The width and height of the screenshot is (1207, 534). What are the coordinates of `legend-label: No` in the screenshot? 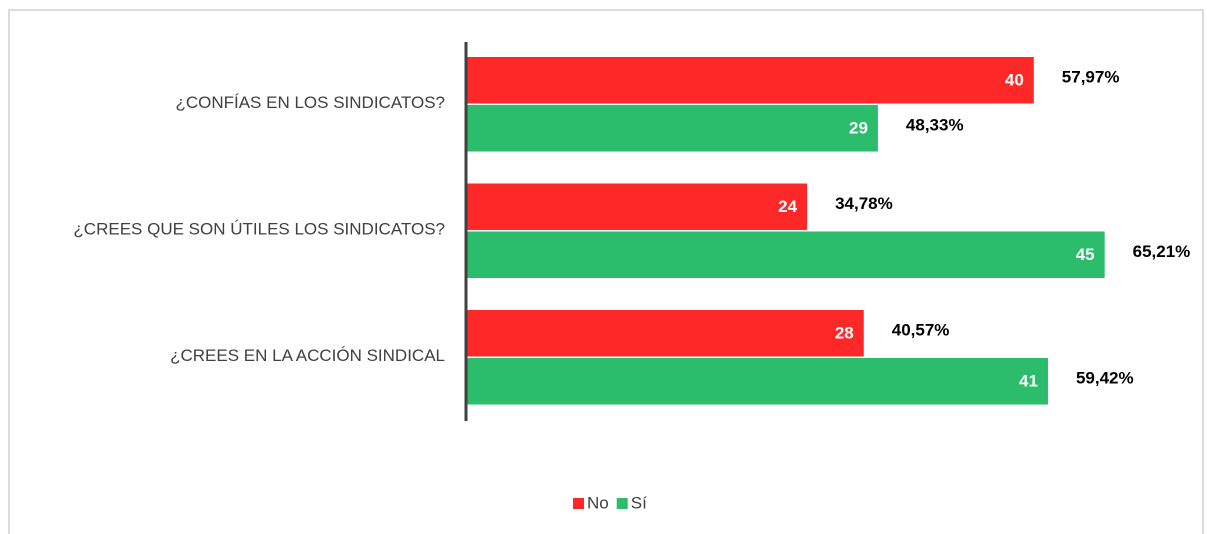 It's located at (598, 502).